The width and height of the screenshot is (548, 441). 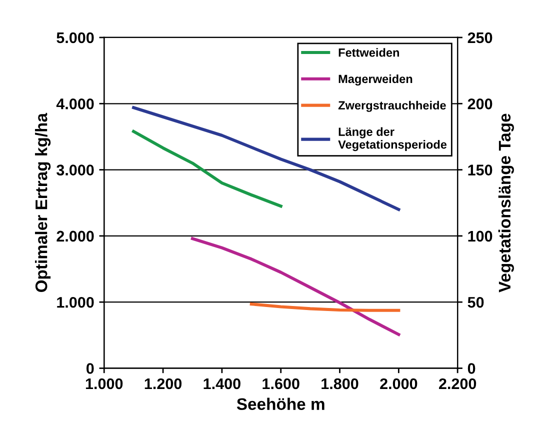 I want to click on x-tick-label: 2.200, so click(x=457, y=384).